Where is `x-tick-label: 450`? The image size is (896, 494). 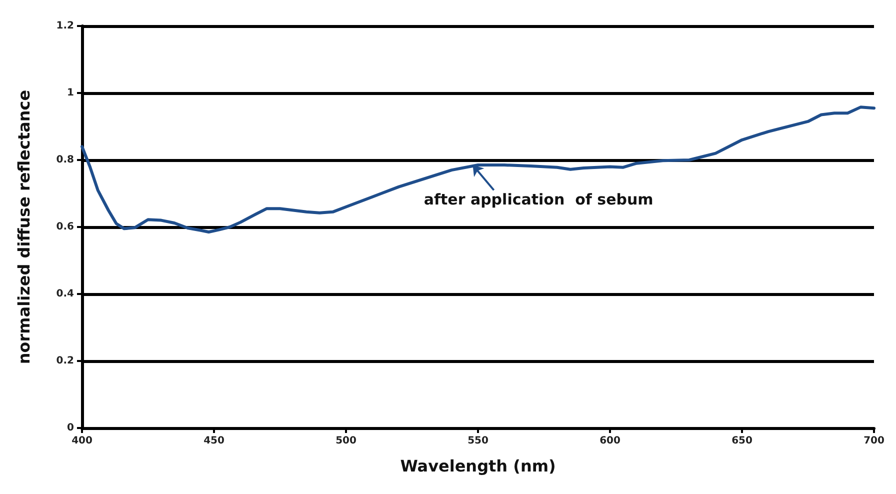 x-tick-label: 450 is located at coordinates (214, 441).